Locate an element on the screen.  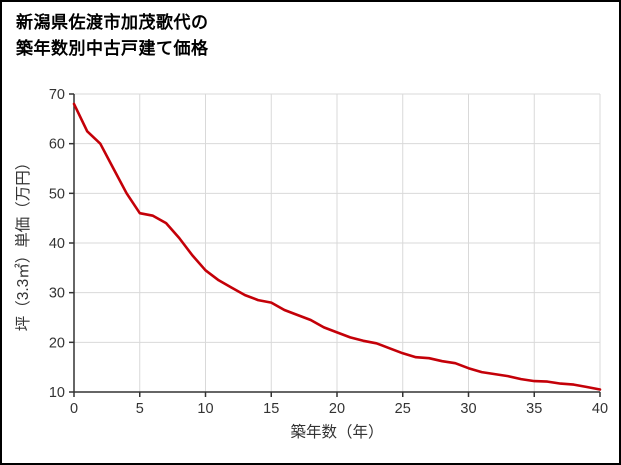
chart-title-line2: 築年数別中古戸建て価格 is located at coordinates (112, 48).